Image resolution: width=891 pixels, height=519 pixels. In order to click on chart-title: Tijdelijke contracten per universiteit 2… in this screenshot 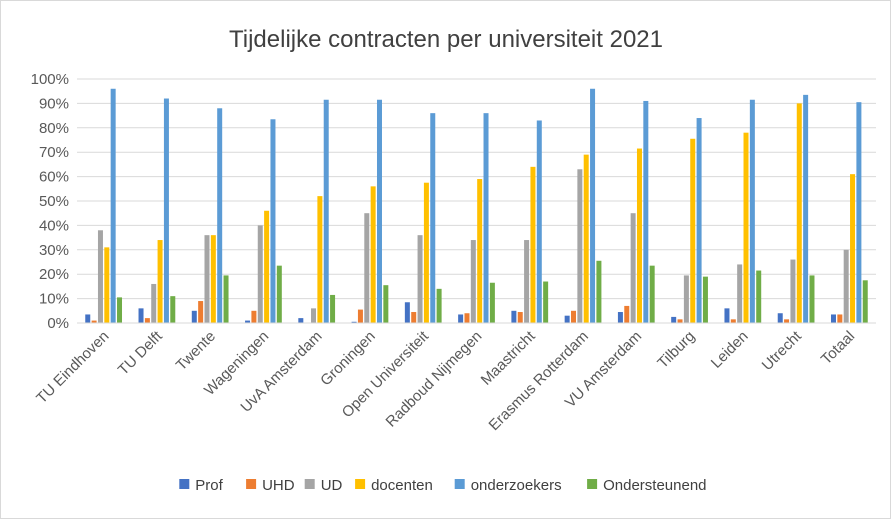, I will do `click(446, 39)`.